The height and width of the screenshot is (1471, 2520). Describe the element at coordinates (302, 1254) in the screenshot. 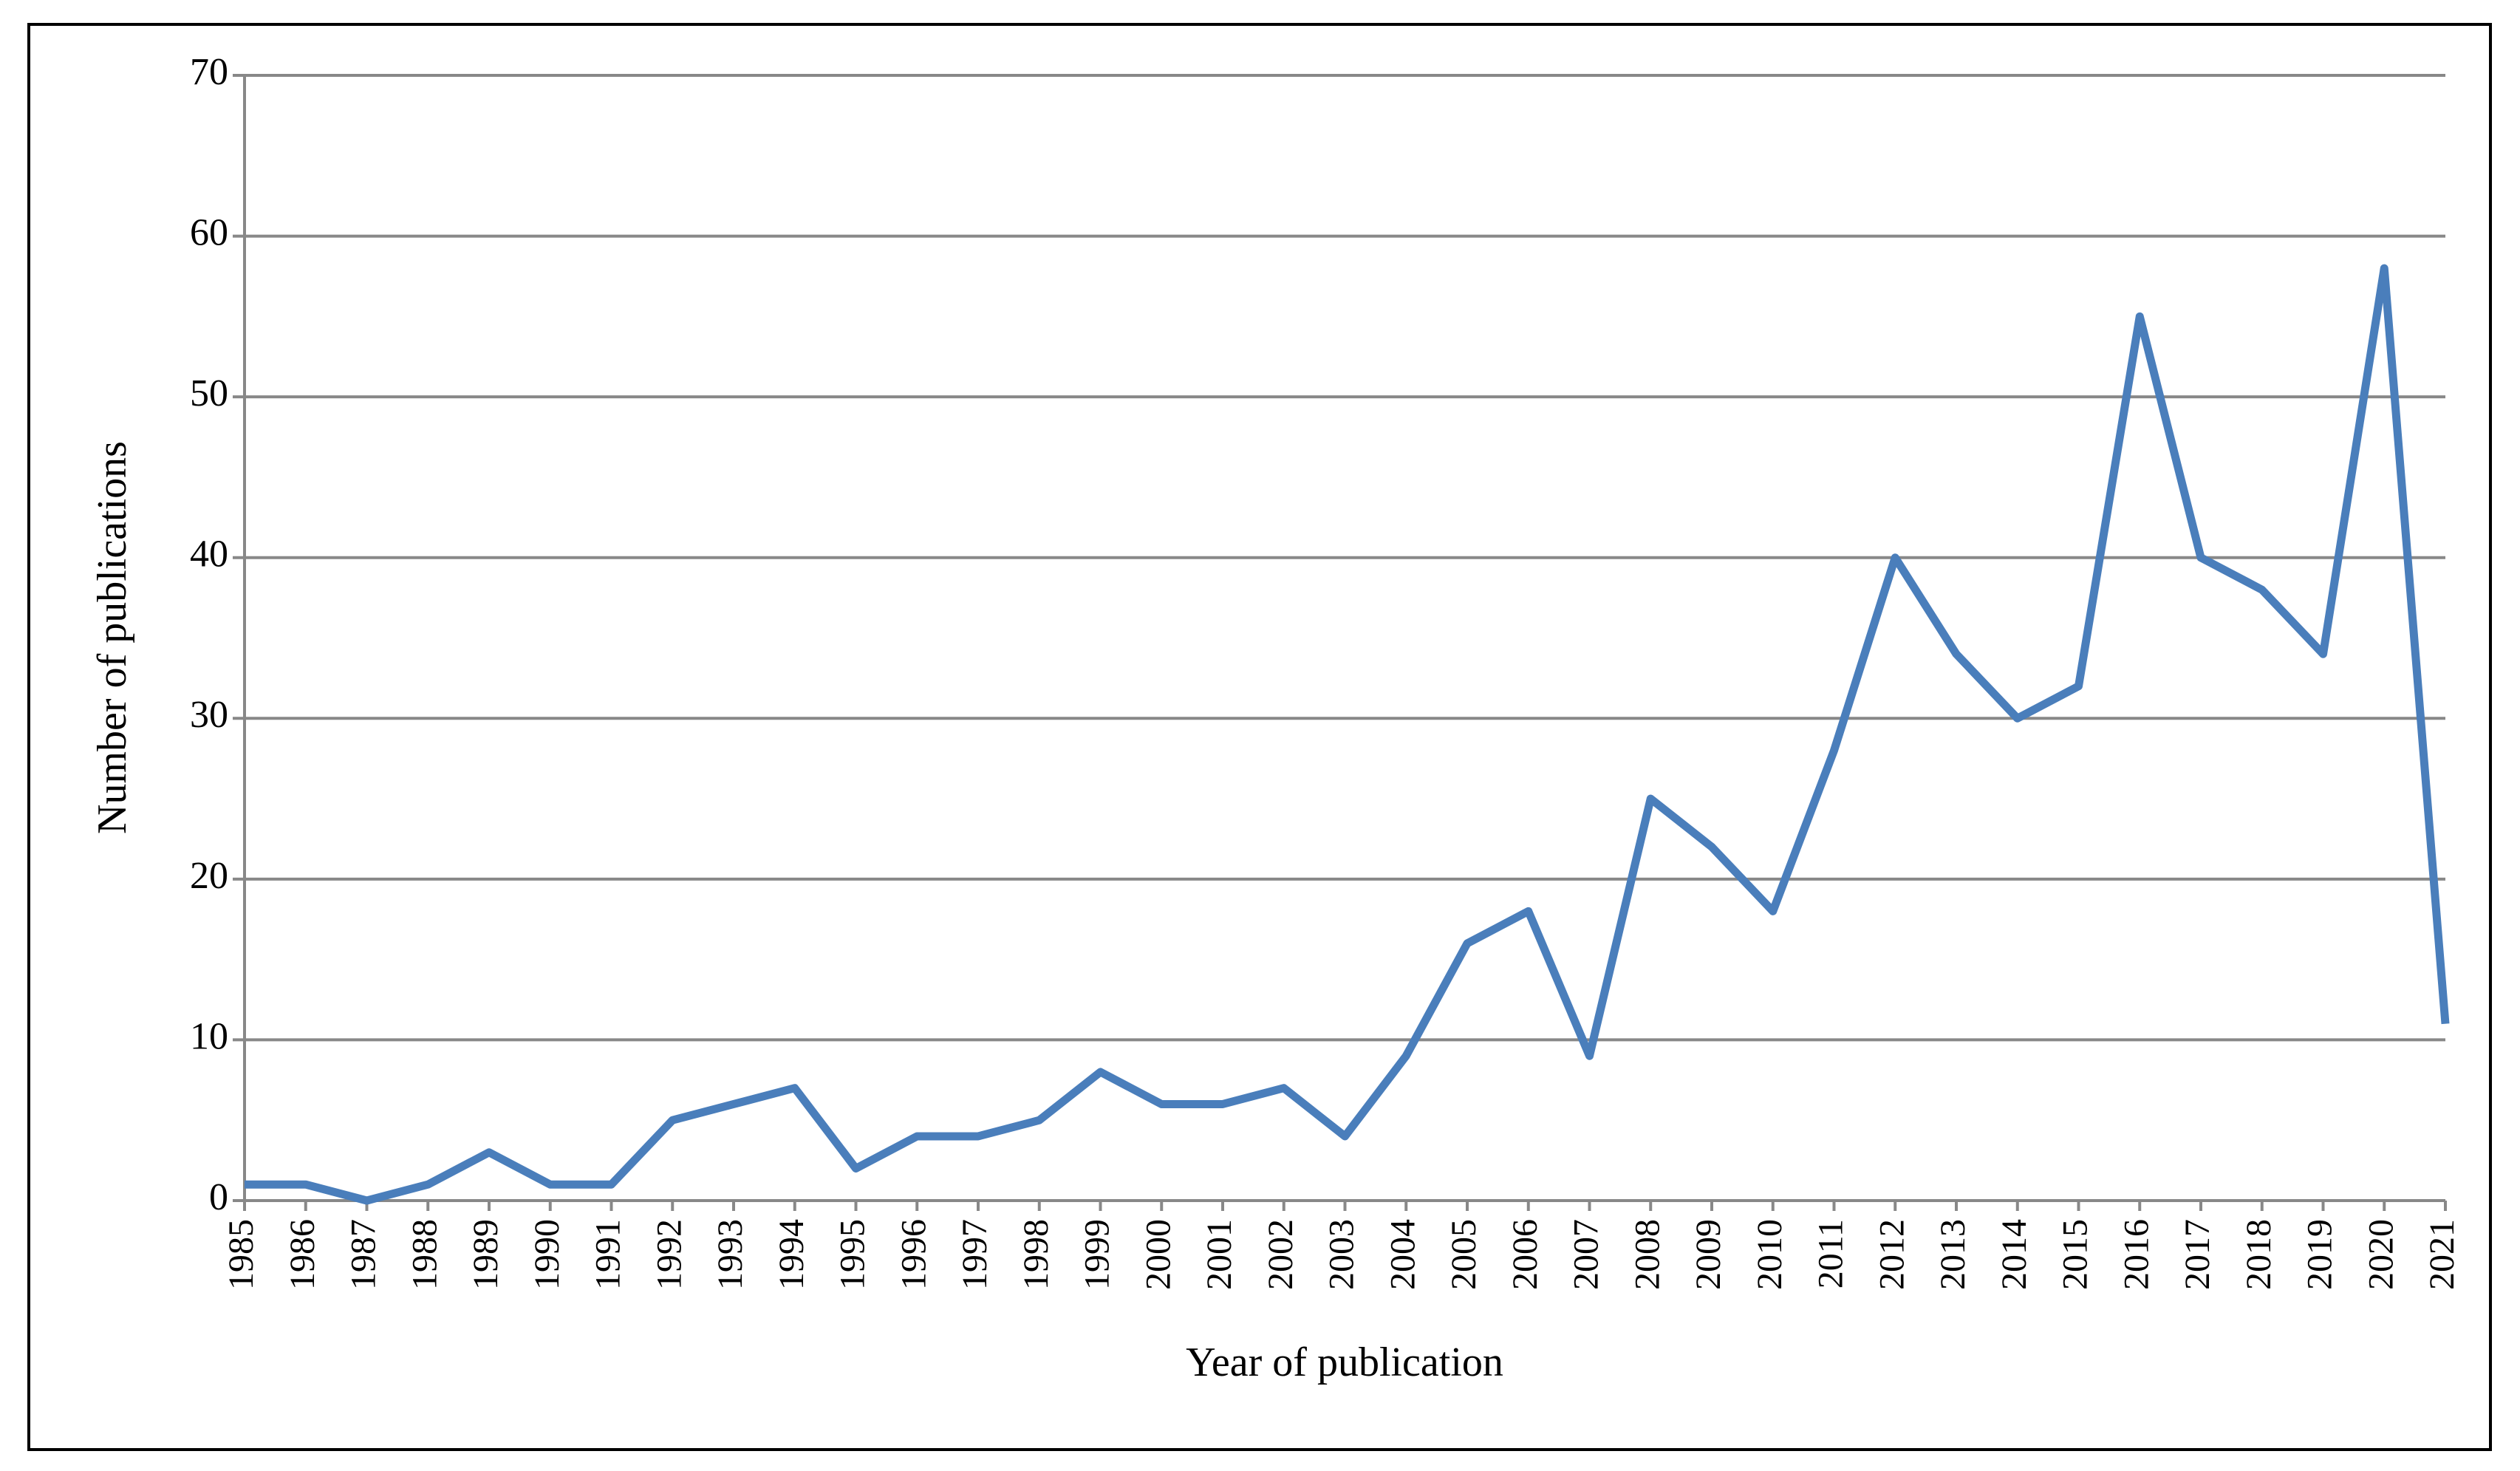

I see `x-tick-label: 1986` at that location.